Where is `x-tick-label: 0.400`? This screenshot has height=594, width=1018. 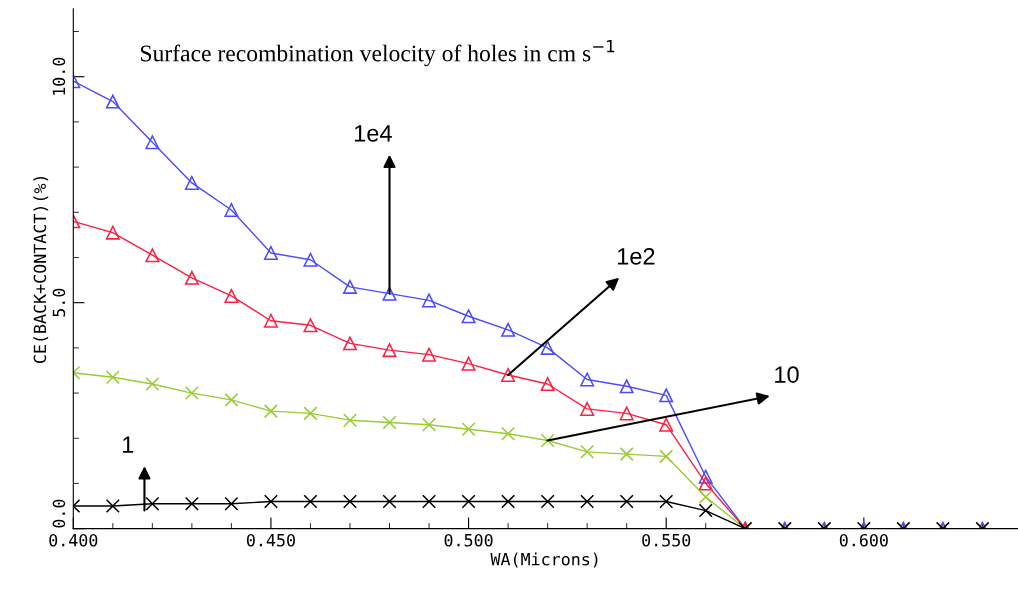
x-tick-label: 0.400 is located at coordinates (73, 540).